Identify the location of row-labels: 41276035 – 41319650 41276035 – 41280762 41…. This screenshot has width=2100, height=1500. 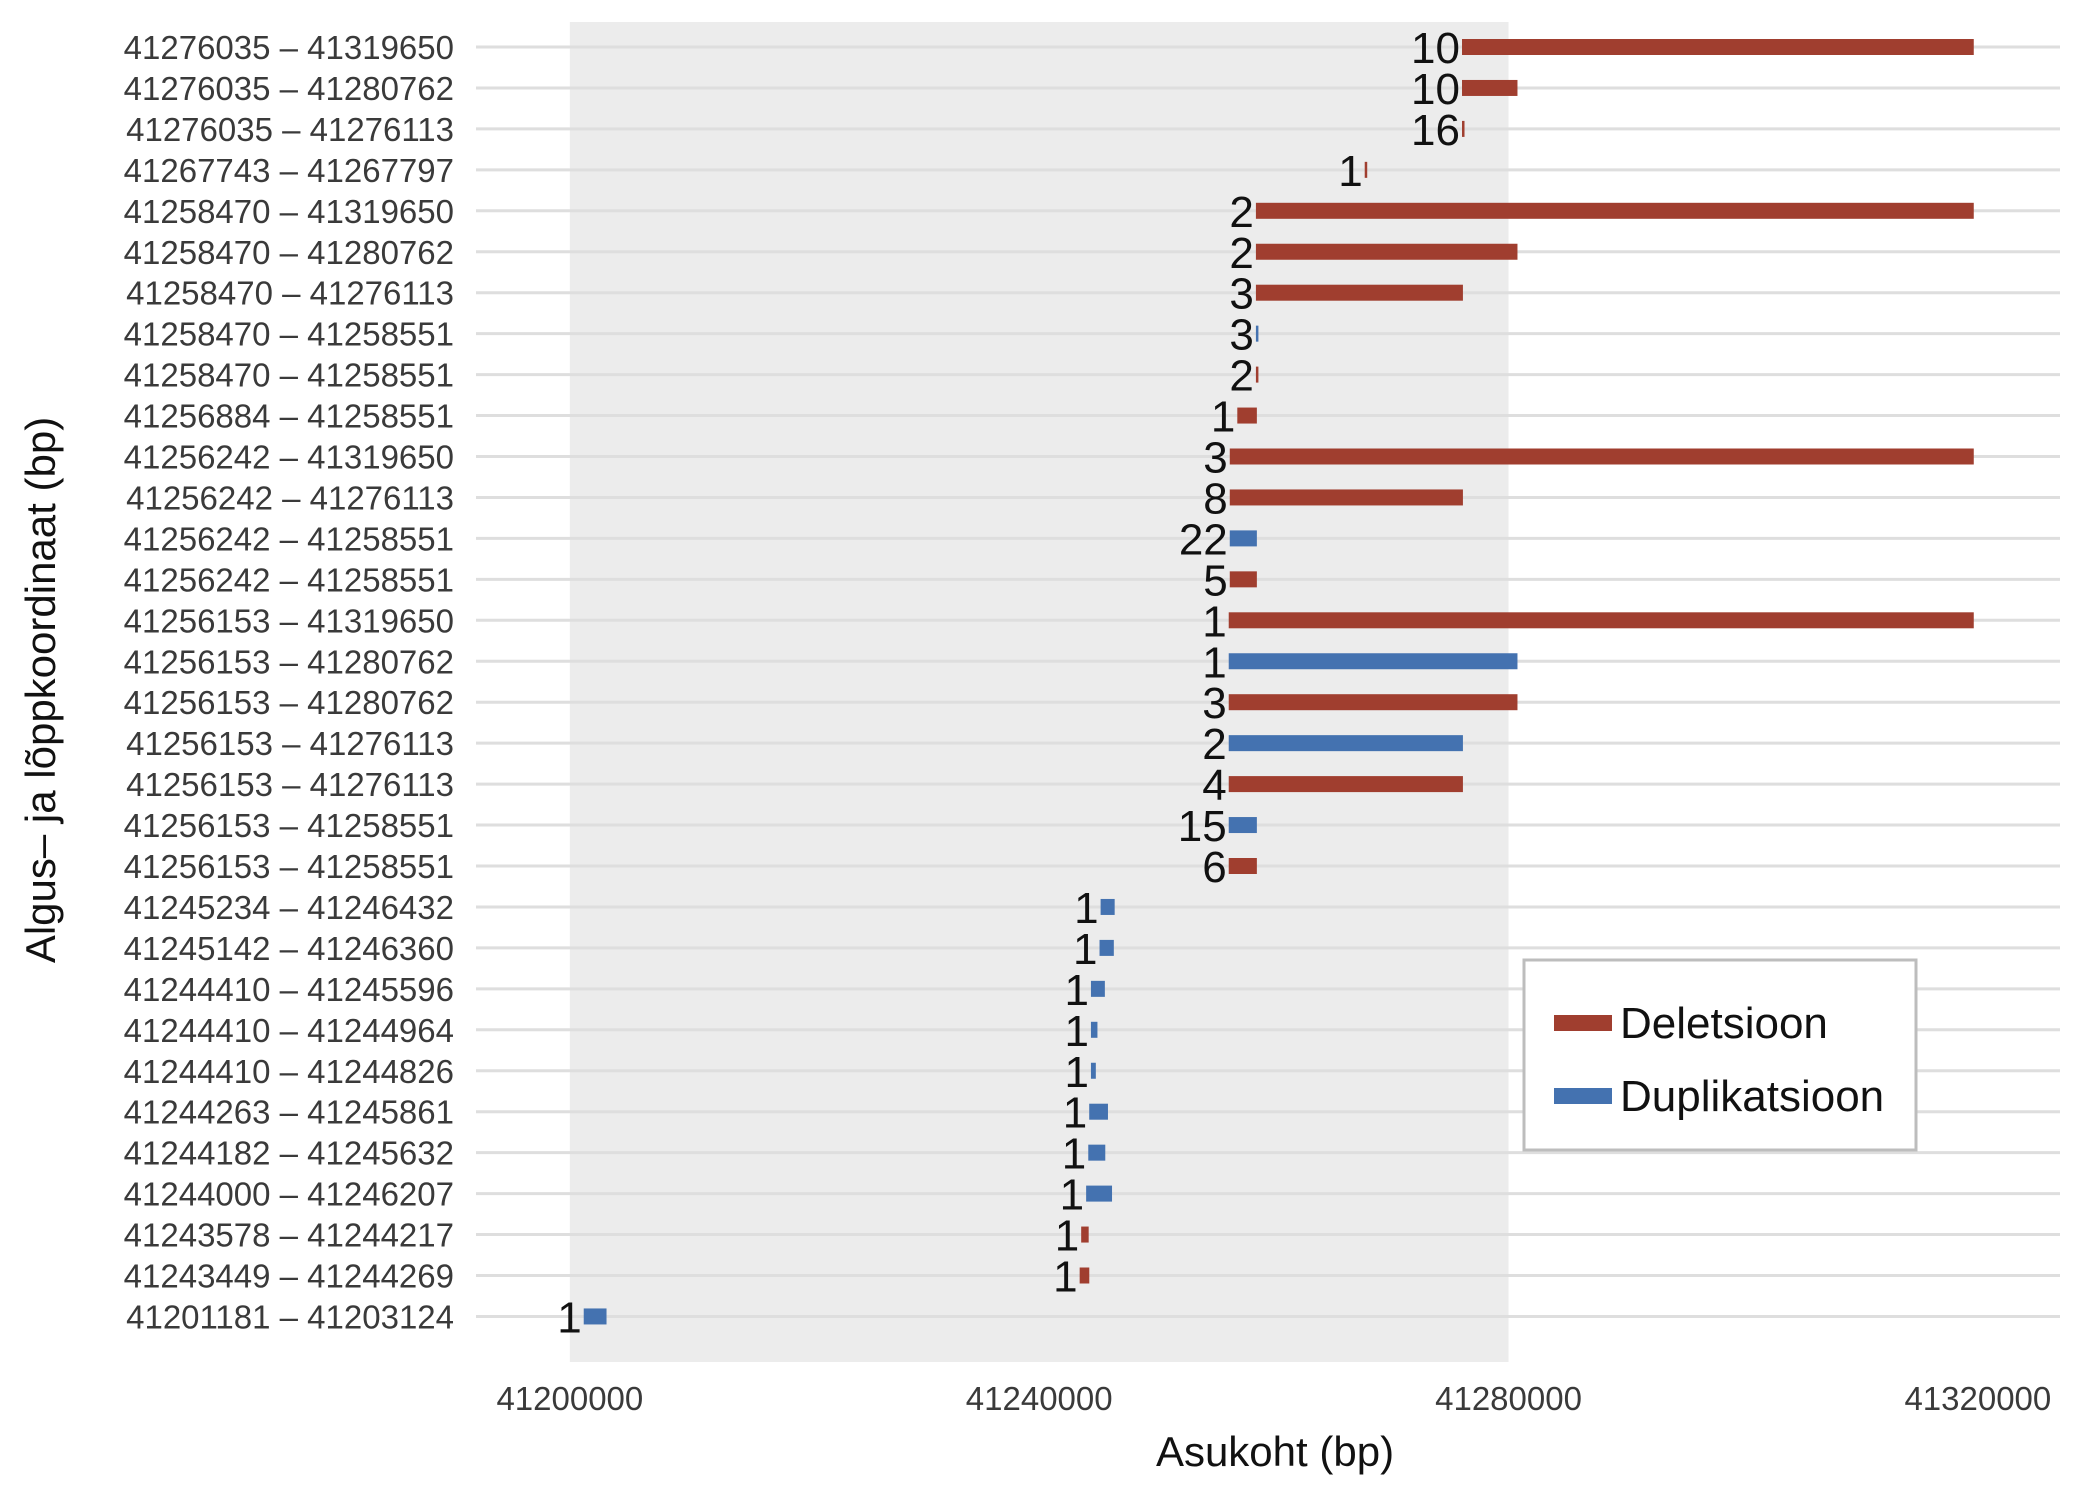
(289, 682).